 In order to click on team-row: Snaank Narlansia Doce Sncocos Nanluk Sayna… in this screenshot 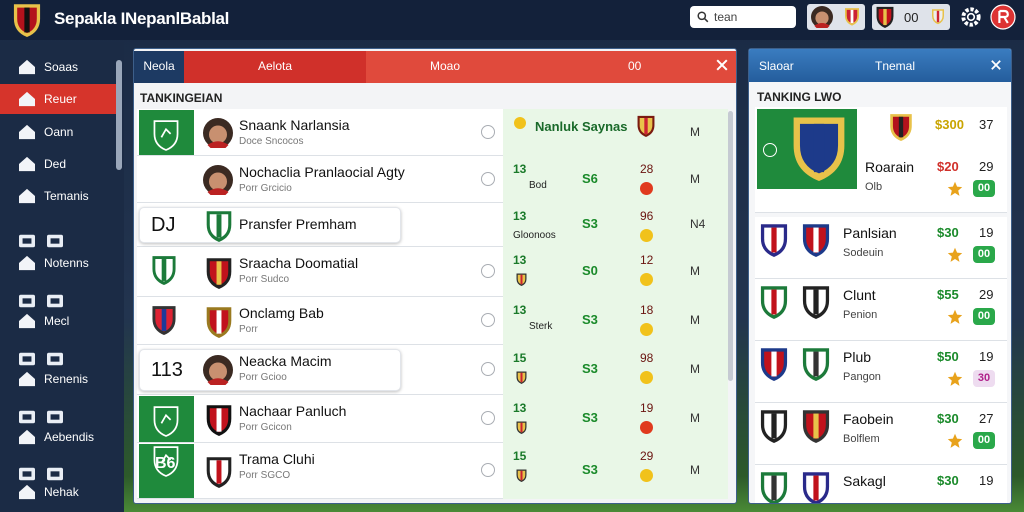, I will do `click(432, 132)`.